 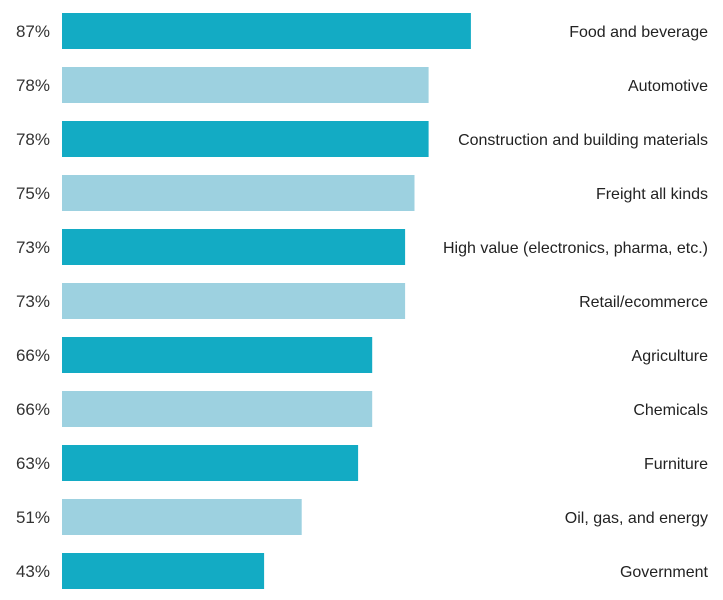 I want to click on category-label: Agriculture, so click(x=670, y=356).